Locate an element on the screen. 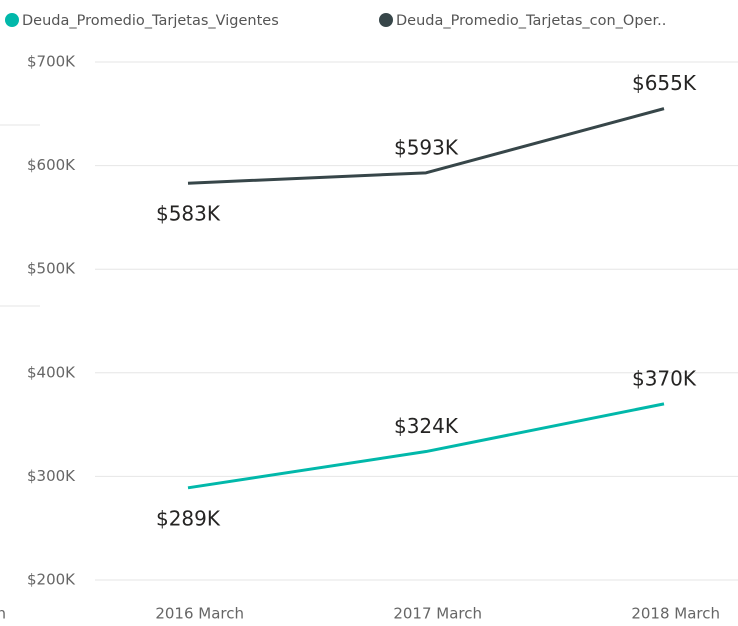  data-label: $289K is located at coordinates (188, 518).